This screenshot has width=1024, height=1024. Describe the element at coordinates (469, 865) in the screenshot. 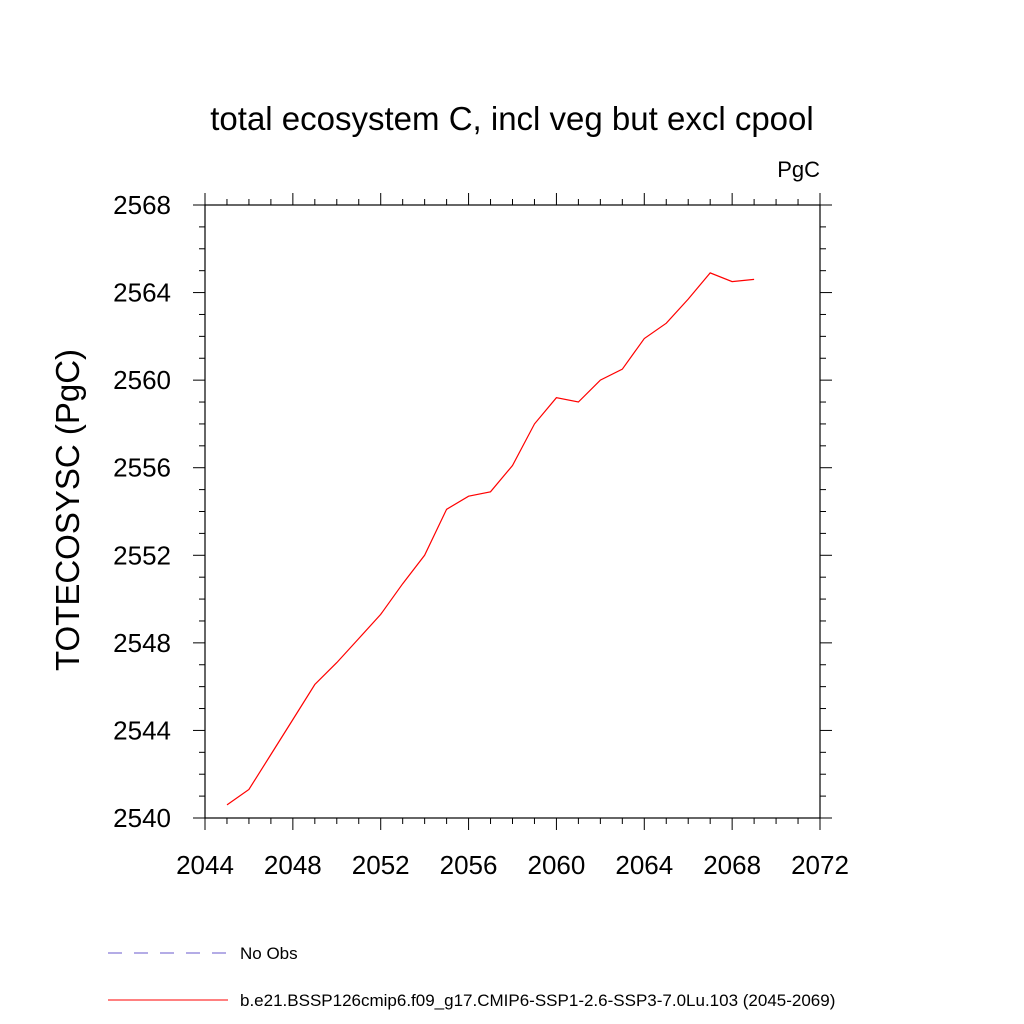

I see `x-tick-label: 2056` at that location.